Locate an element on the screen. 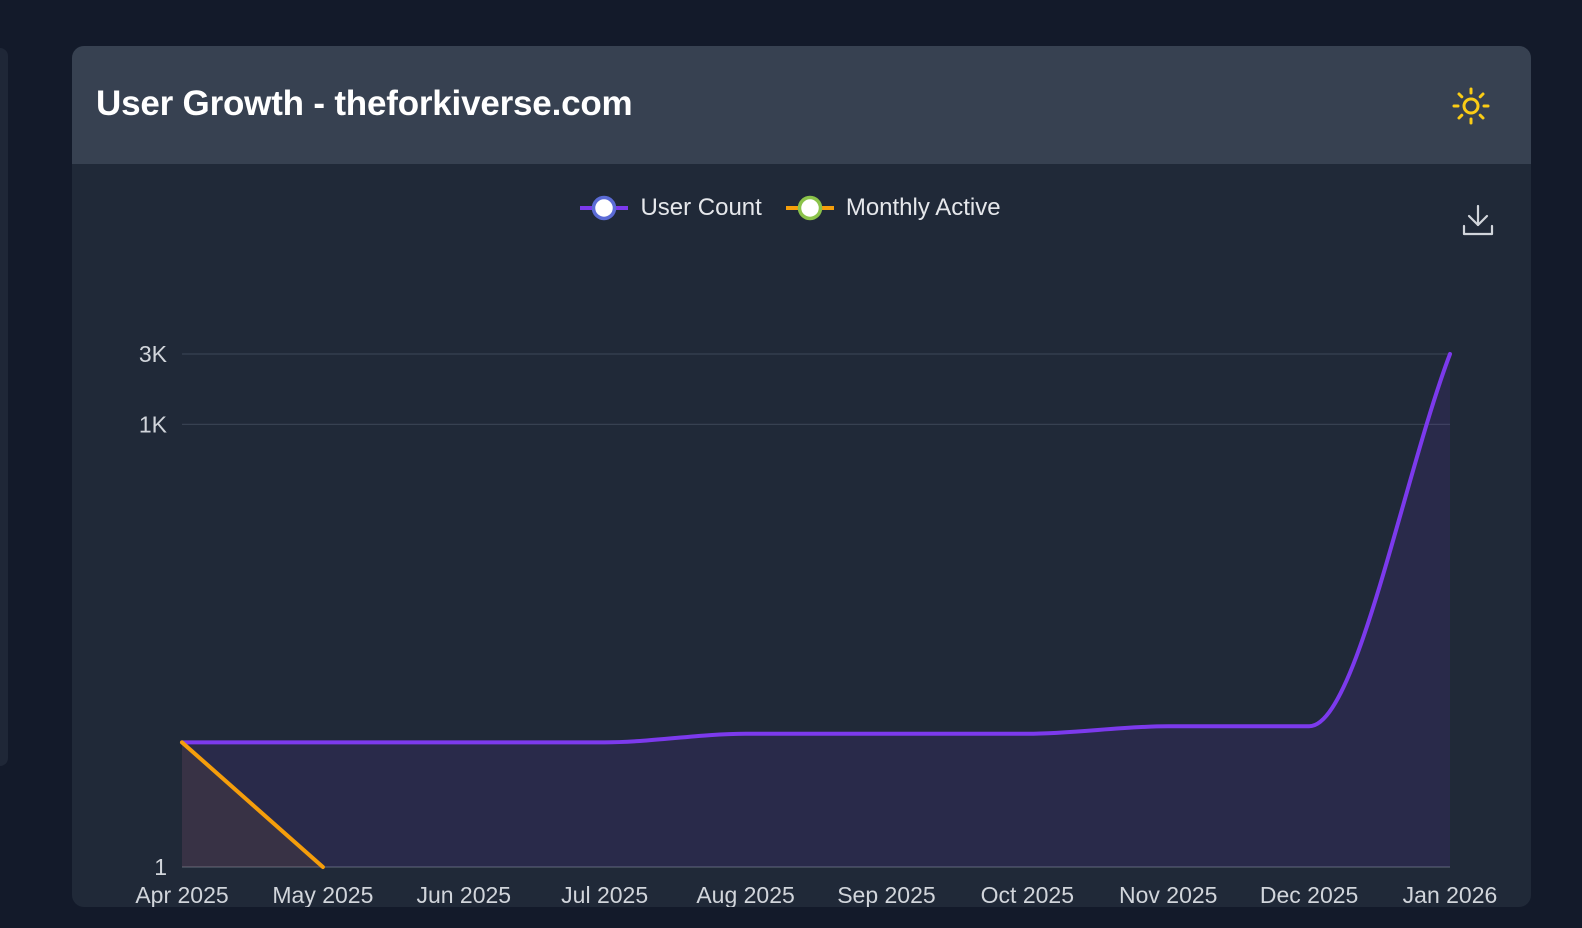  x-tick-label: Jul 2025 is located at coordinates (604, 894).